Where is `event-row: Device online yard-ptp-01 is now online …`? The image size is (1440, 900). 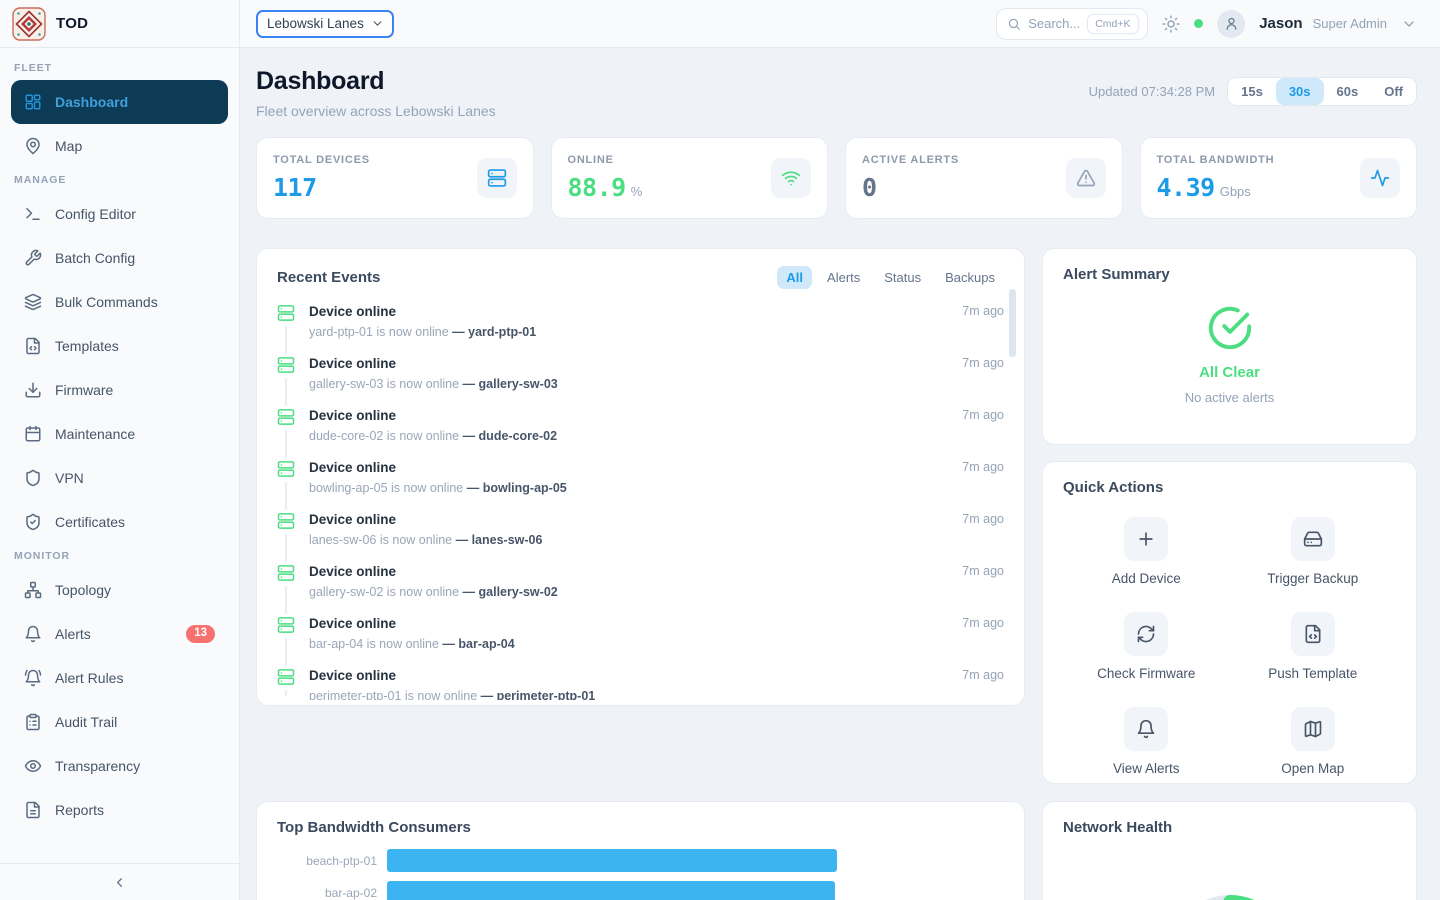 event-row: Device online yard-ptp-01 is now online … is located at coordinates (640, 320).